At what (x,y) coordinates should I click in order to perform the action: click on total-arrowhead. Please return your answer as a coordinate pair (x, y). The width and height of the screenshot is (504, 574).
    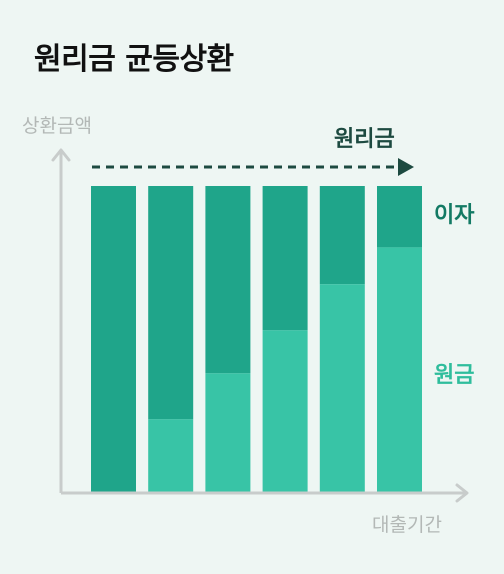
    Looking at the image, I should click on (406, 167).